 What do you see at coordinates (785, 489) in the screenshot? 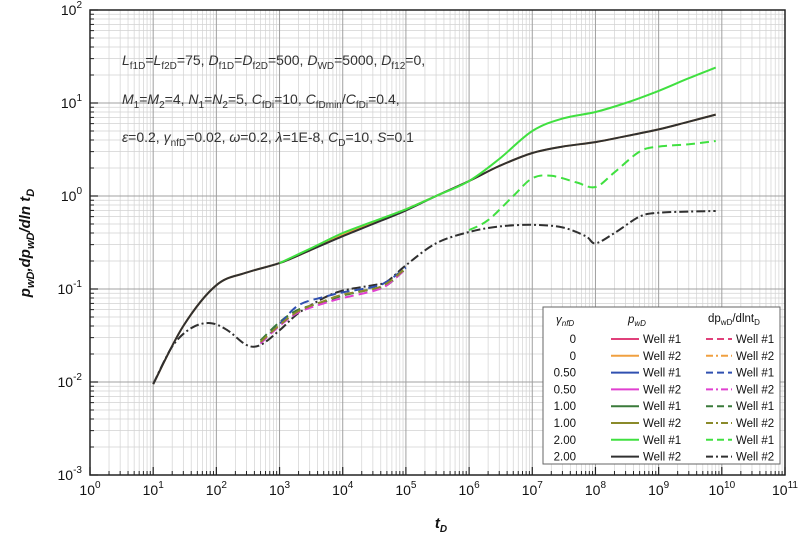
I see `x-tick-label: 10¹¹` at bounding box center [785, 489].